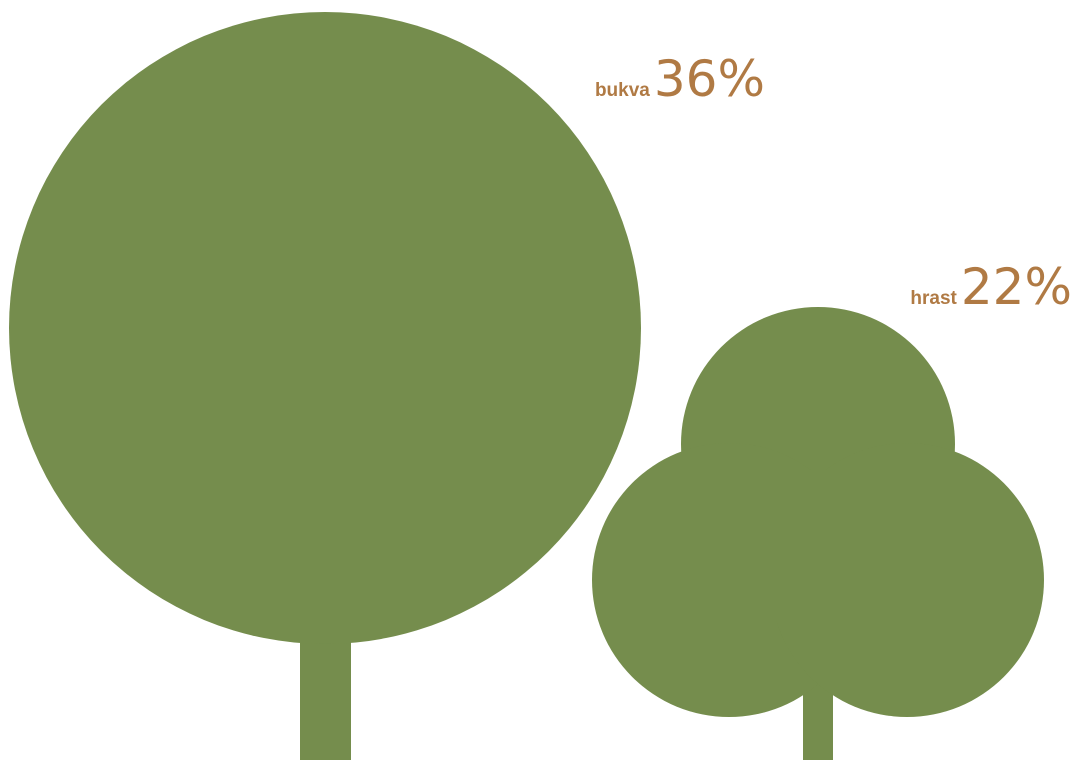 The width and height of the screenshot is (1079, 760). What do you see at coordinates (1016, 287) in the screenshot?
I see `hrast-value-label: 22%` at bounding box center [1016, 287].